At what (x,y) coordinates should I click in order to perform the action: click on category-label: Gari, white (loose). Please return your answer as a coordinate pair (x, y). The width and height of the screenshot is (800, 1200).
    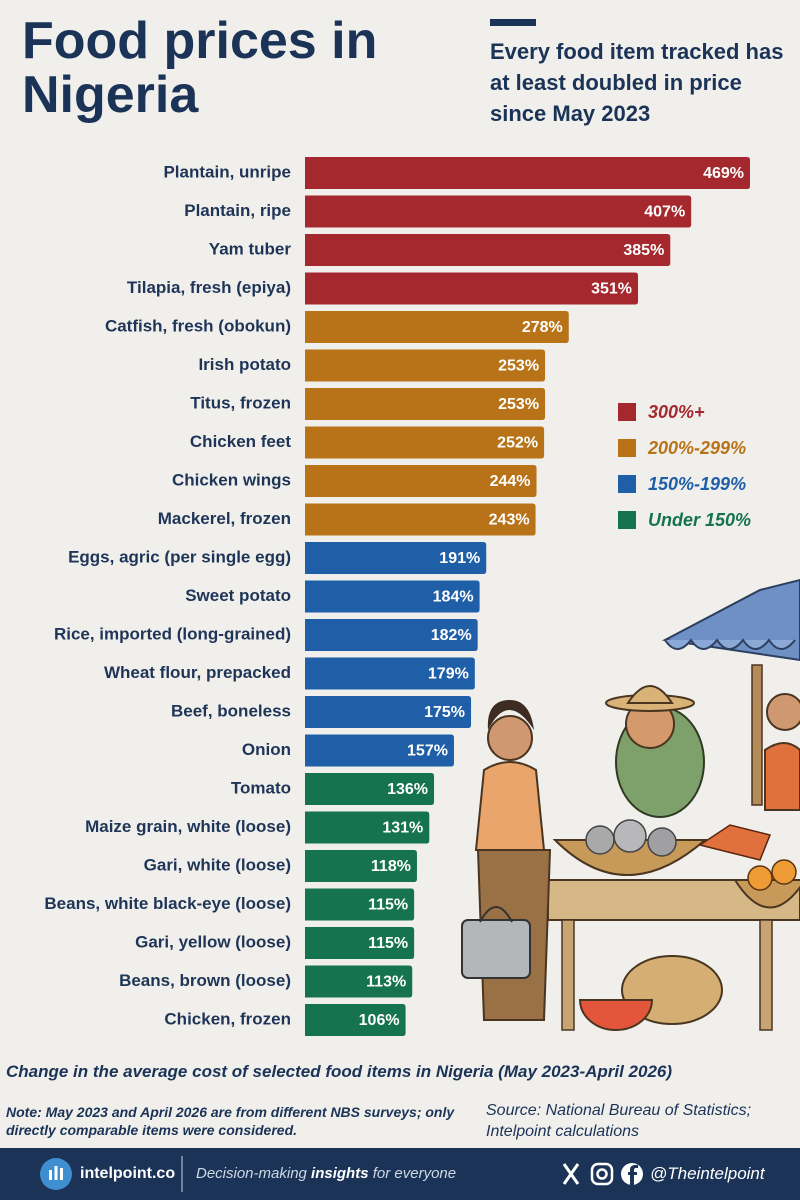
    Looking at the image, I should click on (217, 864).